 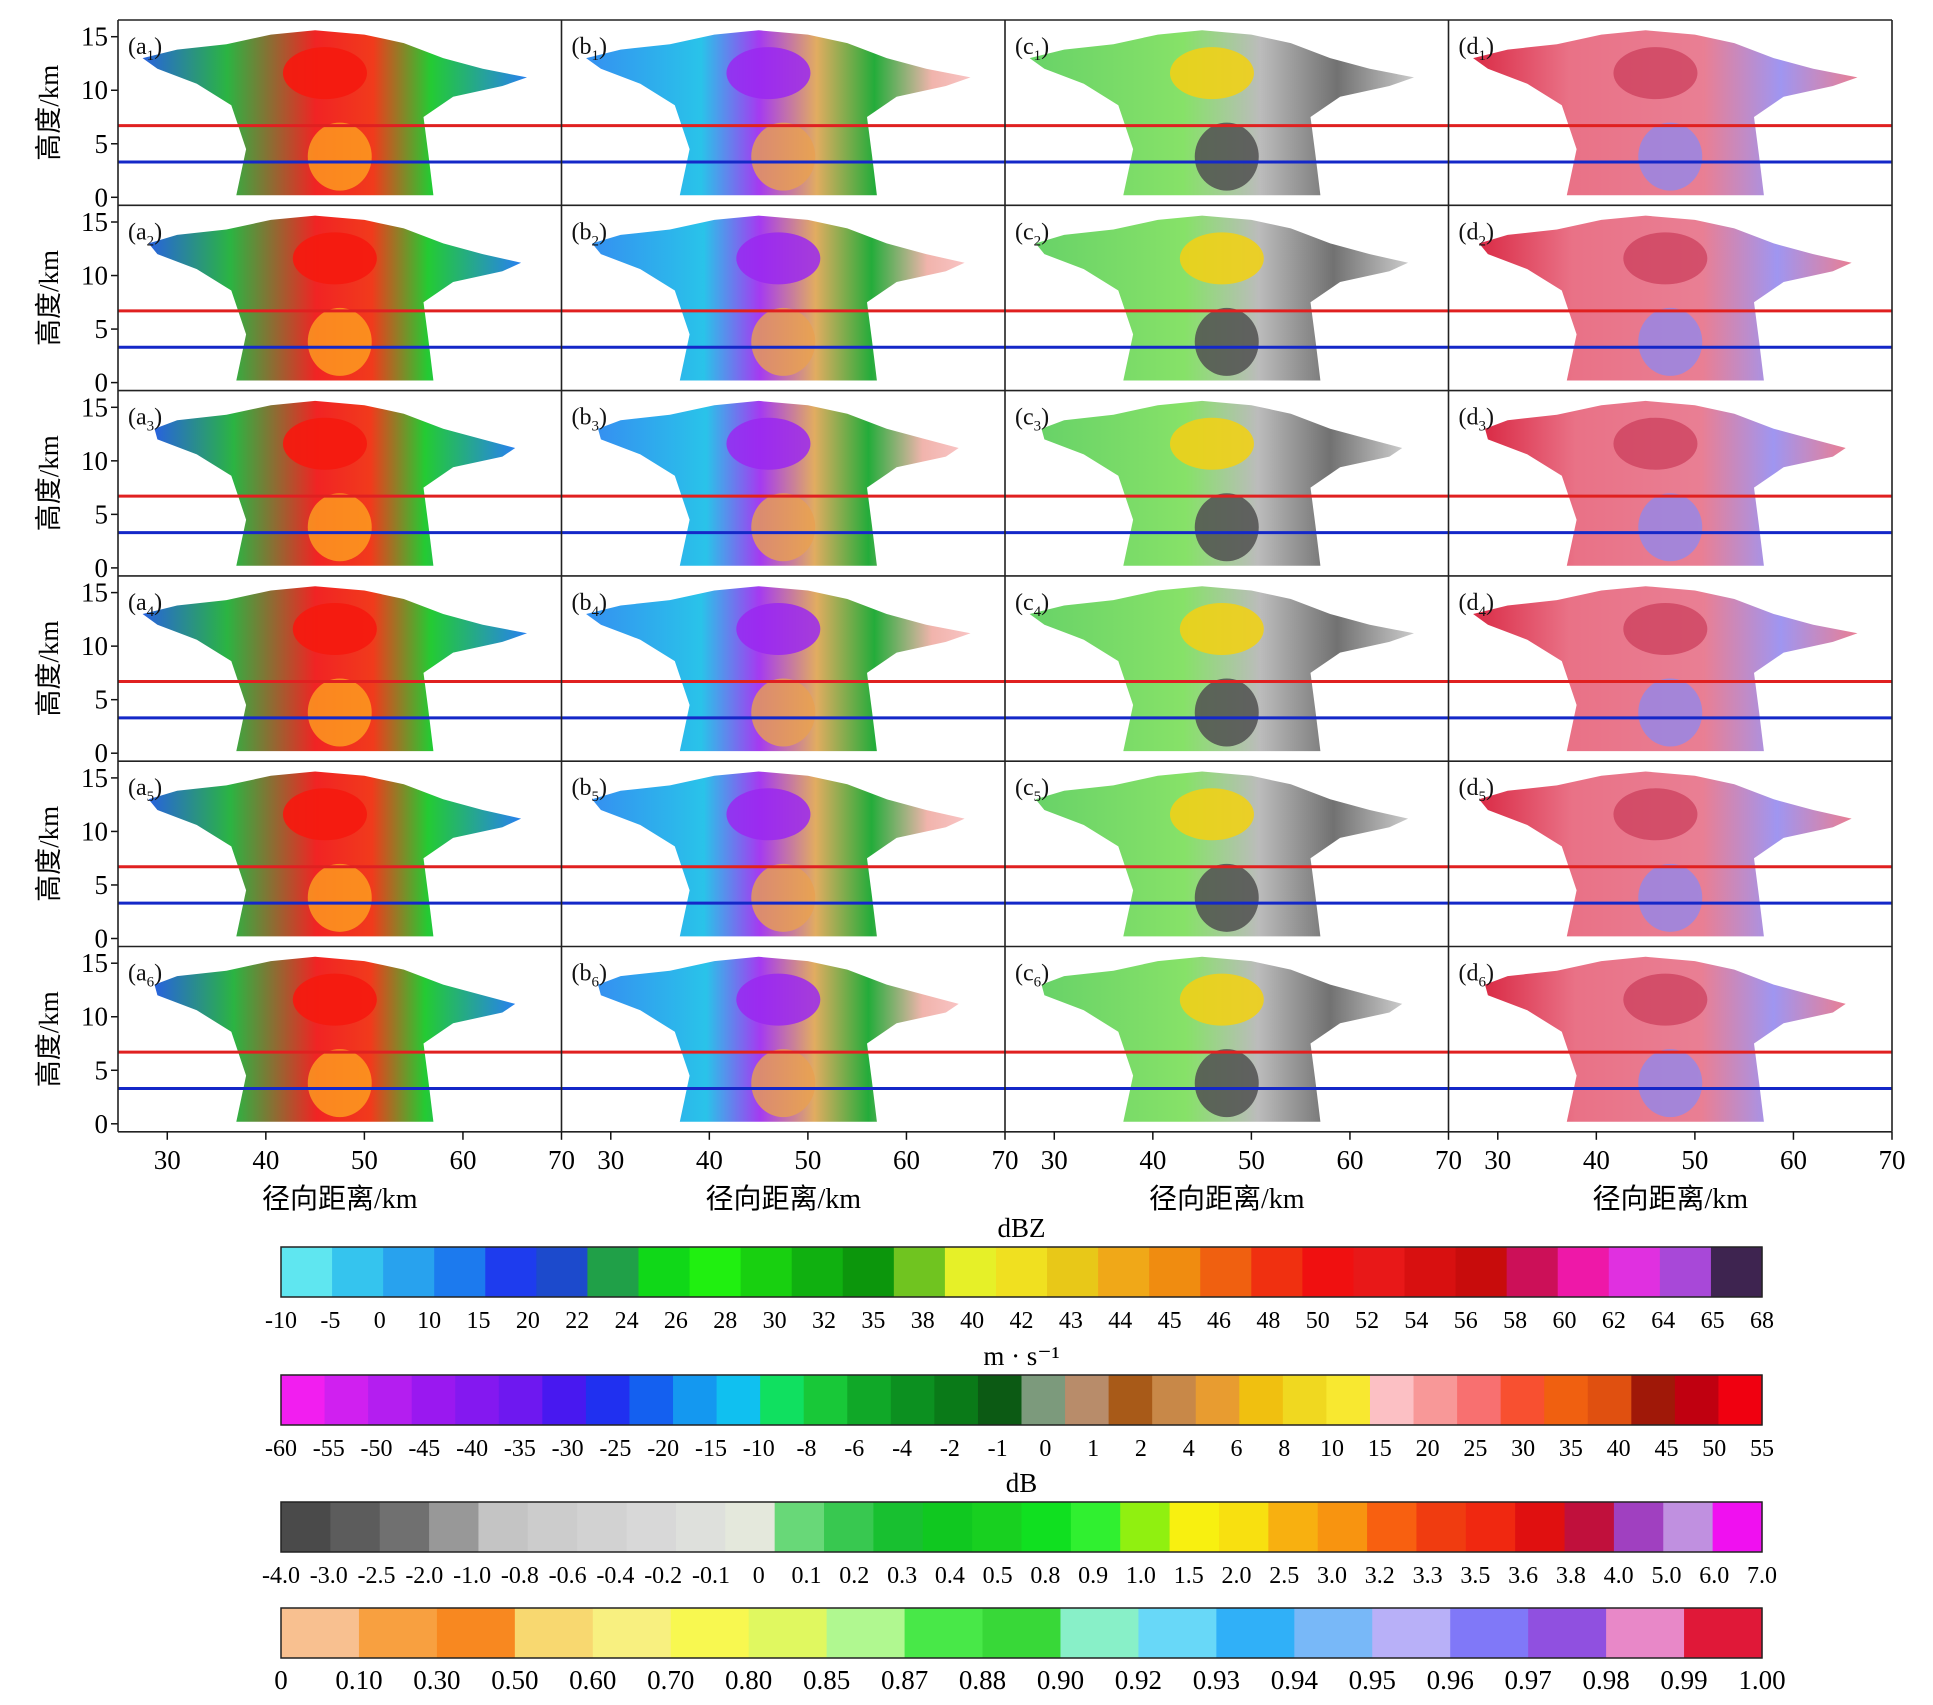 I want to click on x-tick-label: 60, so click(x=1349, y=1160).